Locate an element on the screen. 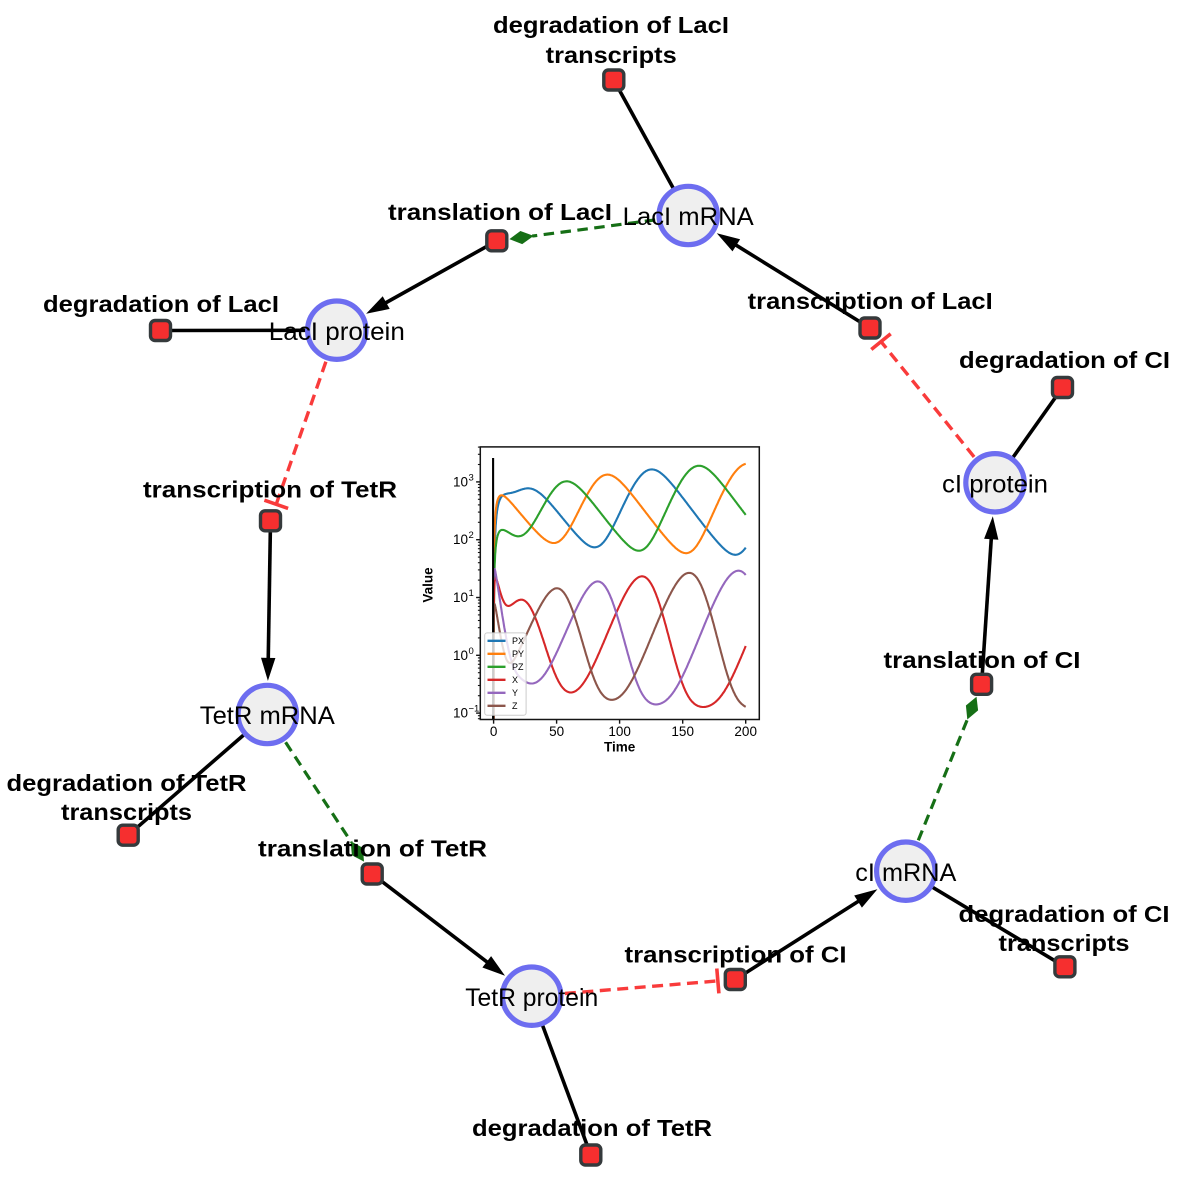 The height and width of the screenshot is (1200, 1189). svg-text: Value is located at coordinates (428, 585).